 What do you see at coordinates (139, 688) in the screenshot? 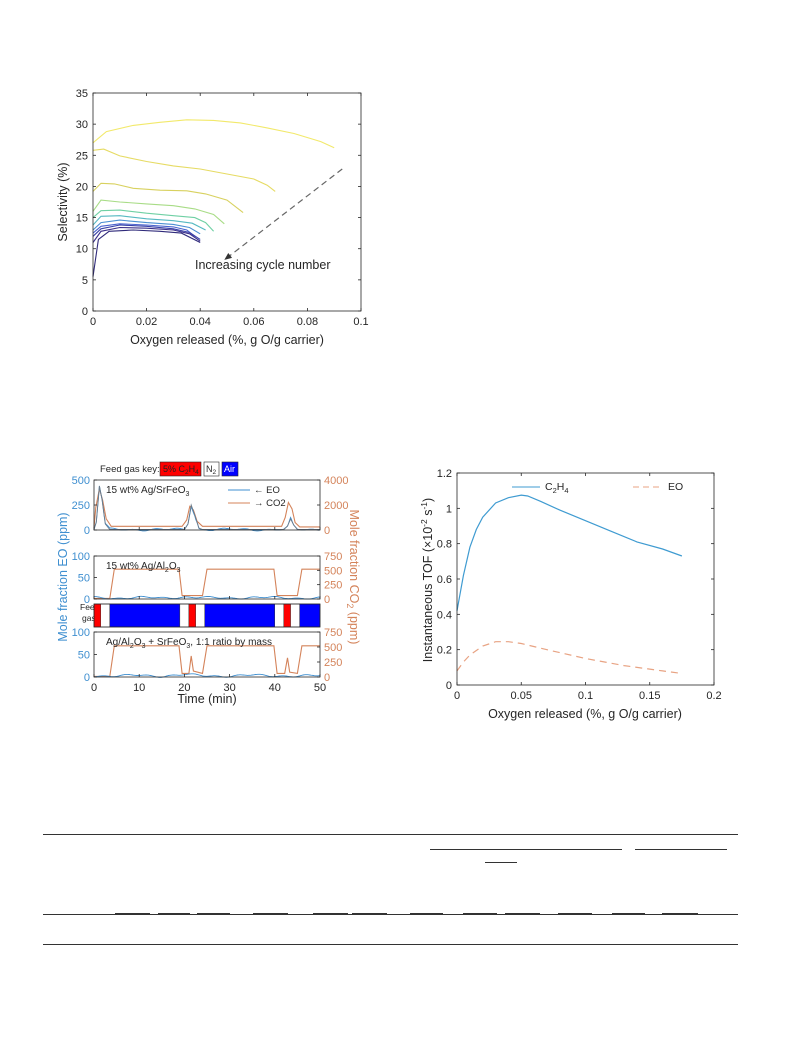
I see `time-x-tick-label: 10` at bounding box center [139, 688].